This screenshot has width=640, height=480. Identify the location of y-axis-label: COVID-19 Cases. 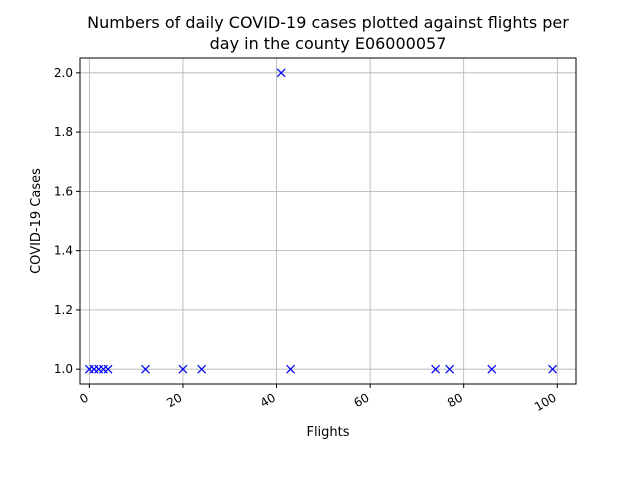
(36, 221).